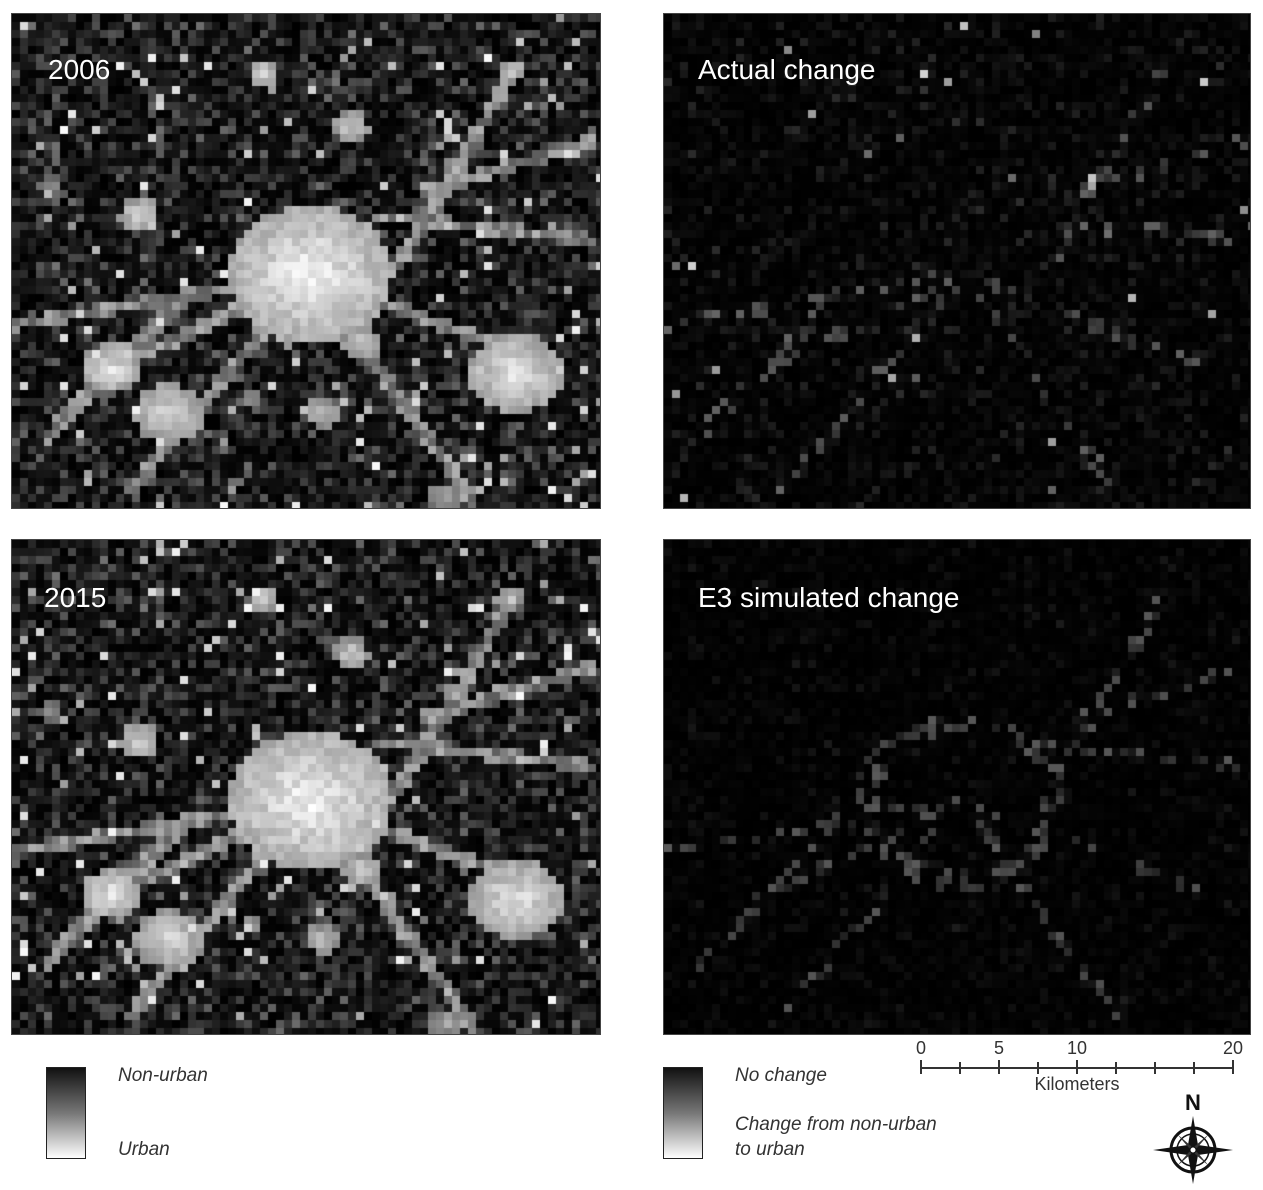  I want to click on scale-bar-ruler, so click(1077, 1067).